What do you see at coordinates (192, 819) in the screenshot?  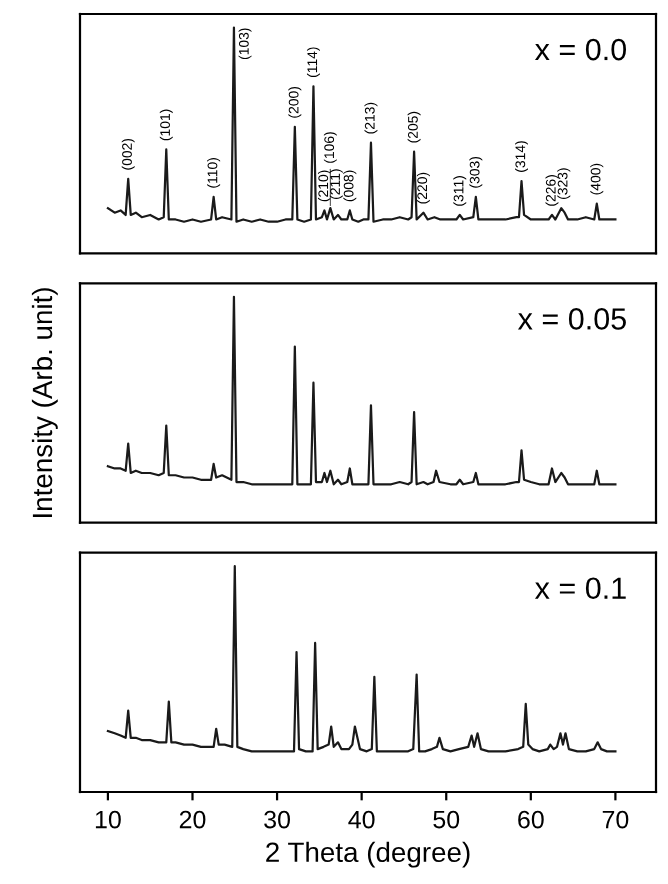 I see `x-tick-label: 20` at bounding box center [192, 819].